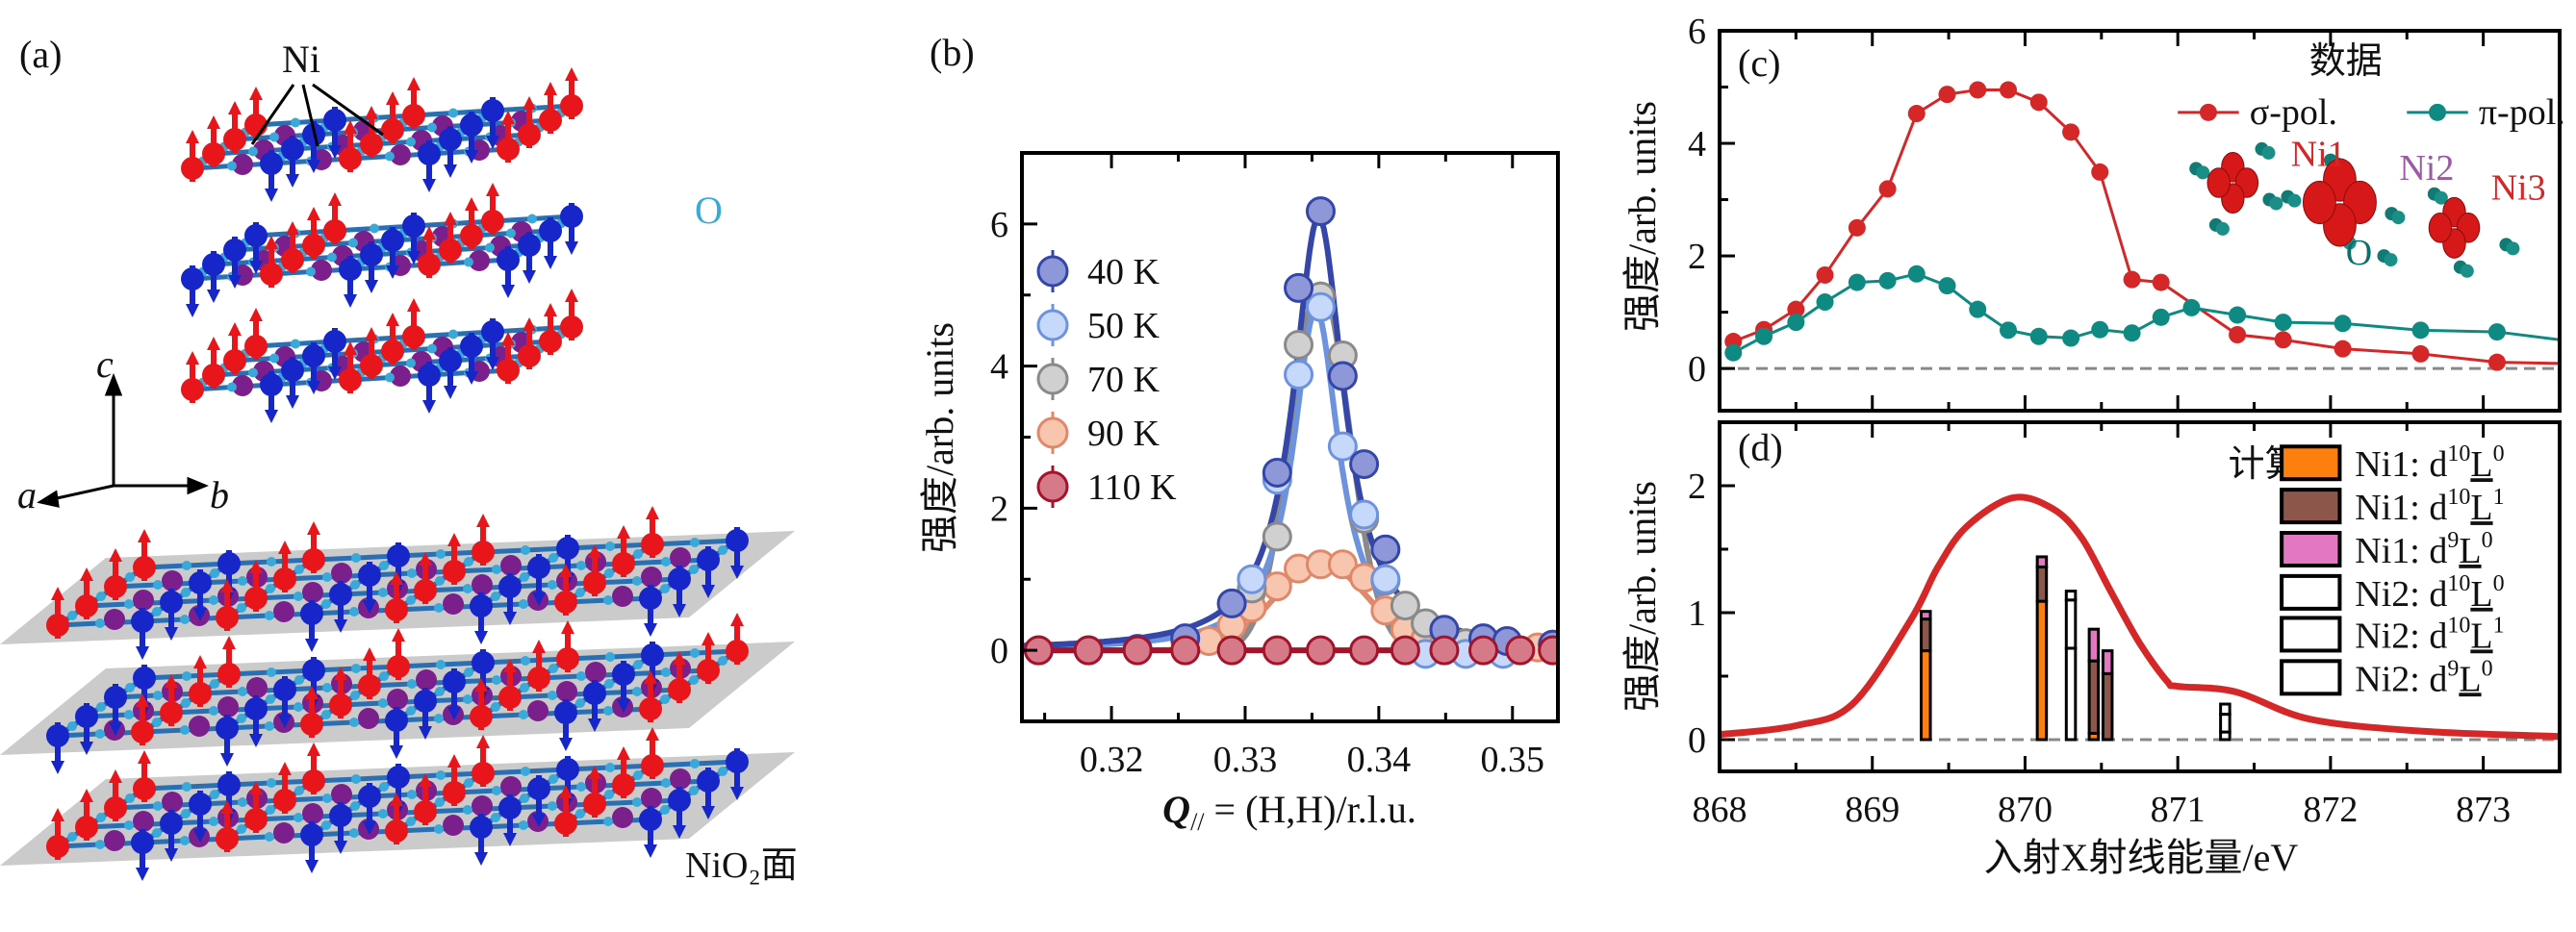 The image size is (2576, 932). I want to click on nio2-layer, so click(397, 693).